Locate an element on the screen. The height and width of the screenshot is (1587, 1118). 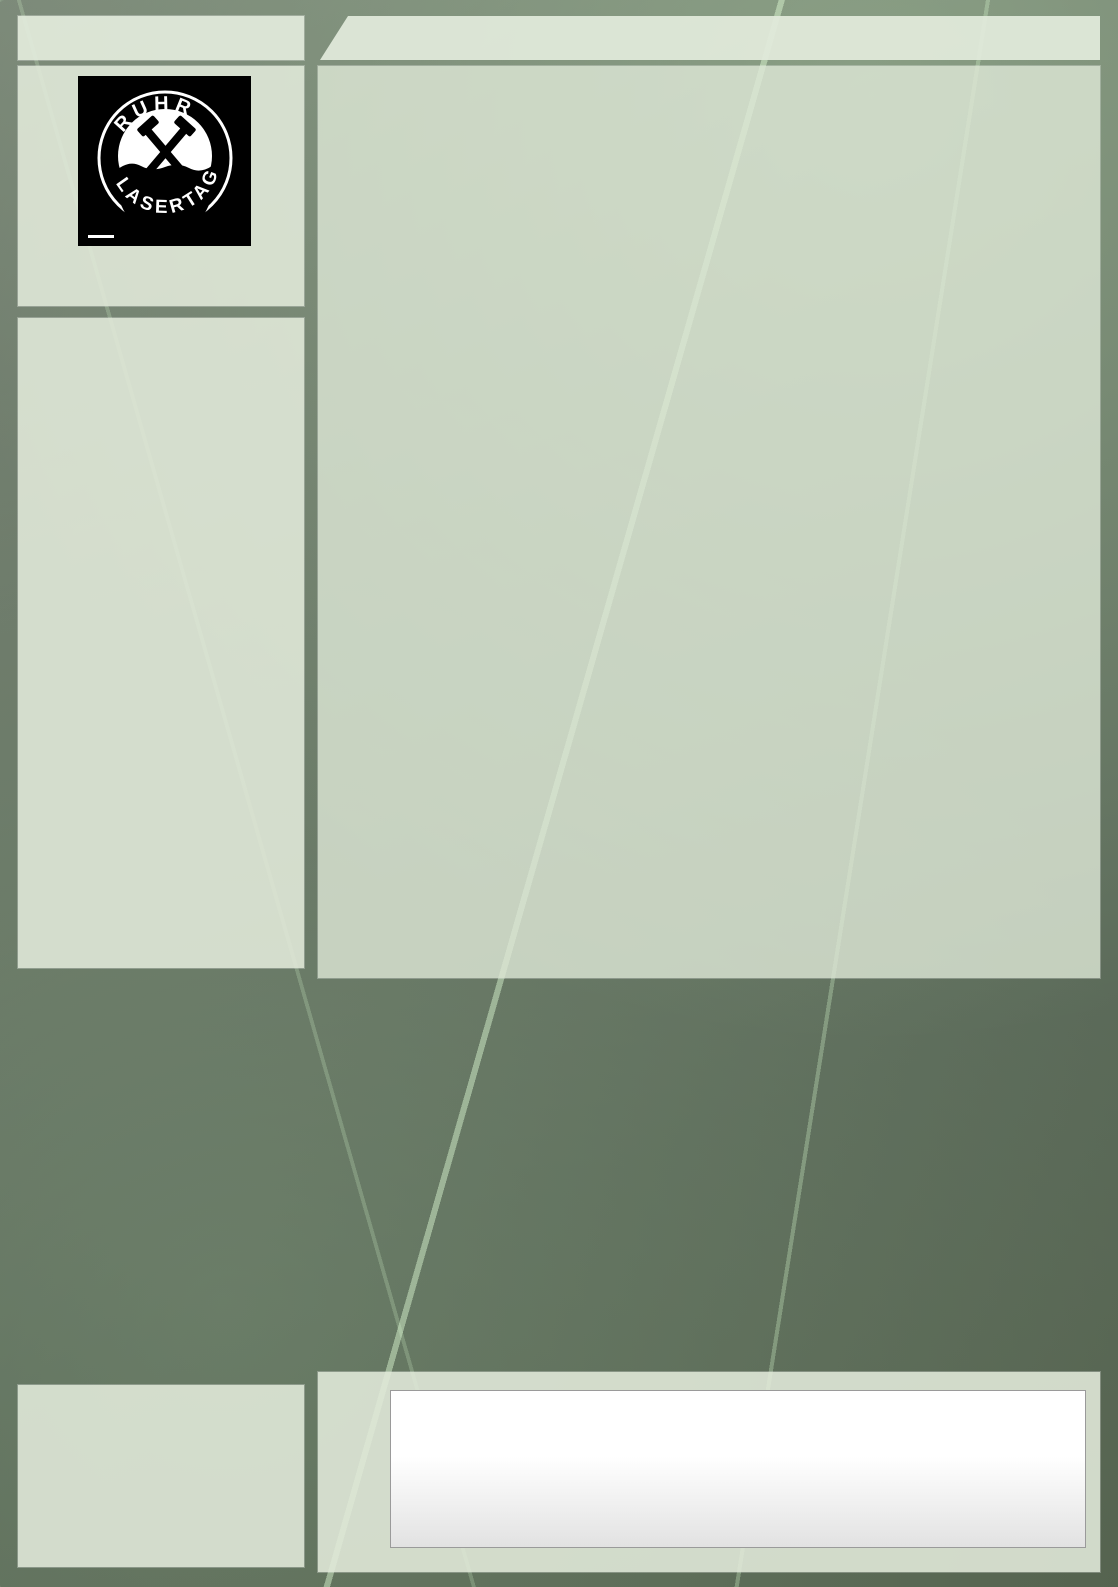
chart-plot-area is located at coordinates (738, 1469).